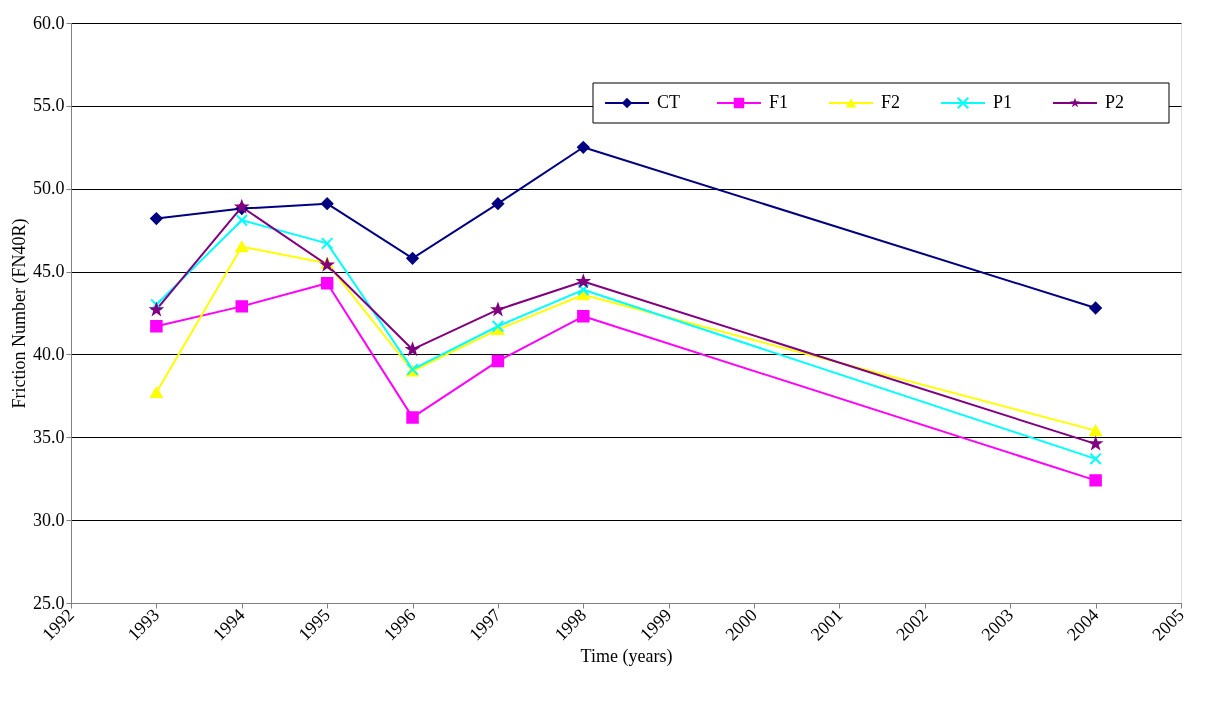 The image size is (1222, 705). What do you see at coordinates (49, 436) in the screenshot?
I see `y-tick-label: 35.0` at bounding box center [49, 436].